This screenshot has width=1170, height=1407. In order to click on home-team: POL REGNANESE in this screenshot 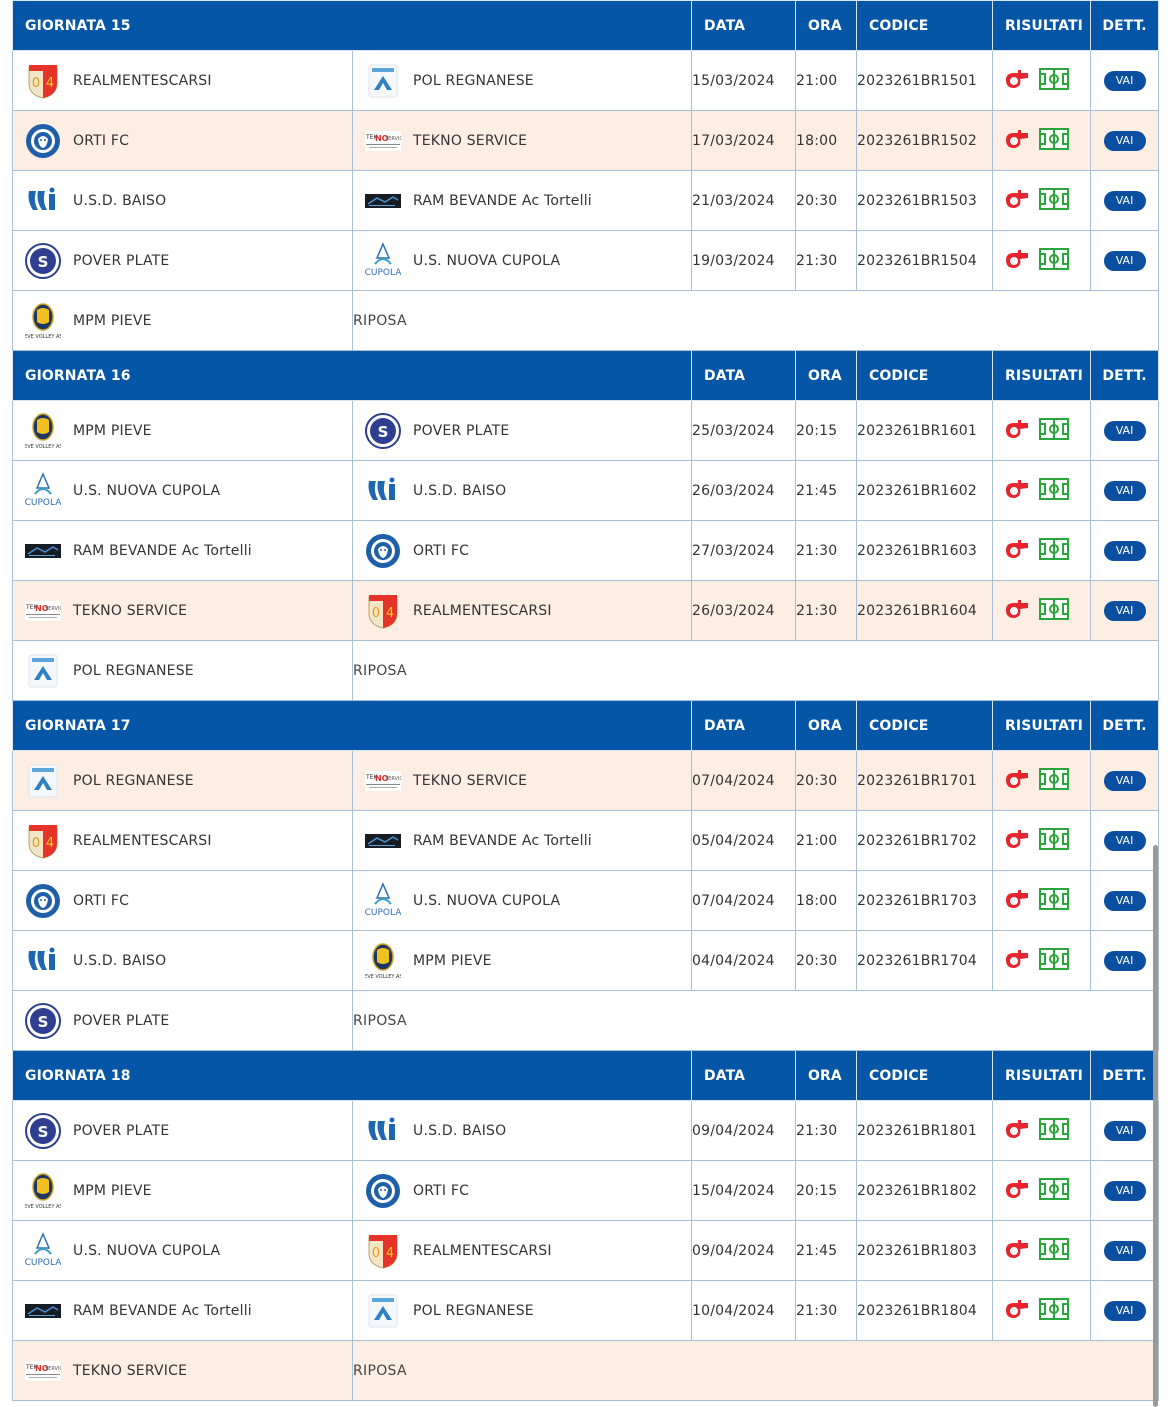, I will do `click(182, 780)`.